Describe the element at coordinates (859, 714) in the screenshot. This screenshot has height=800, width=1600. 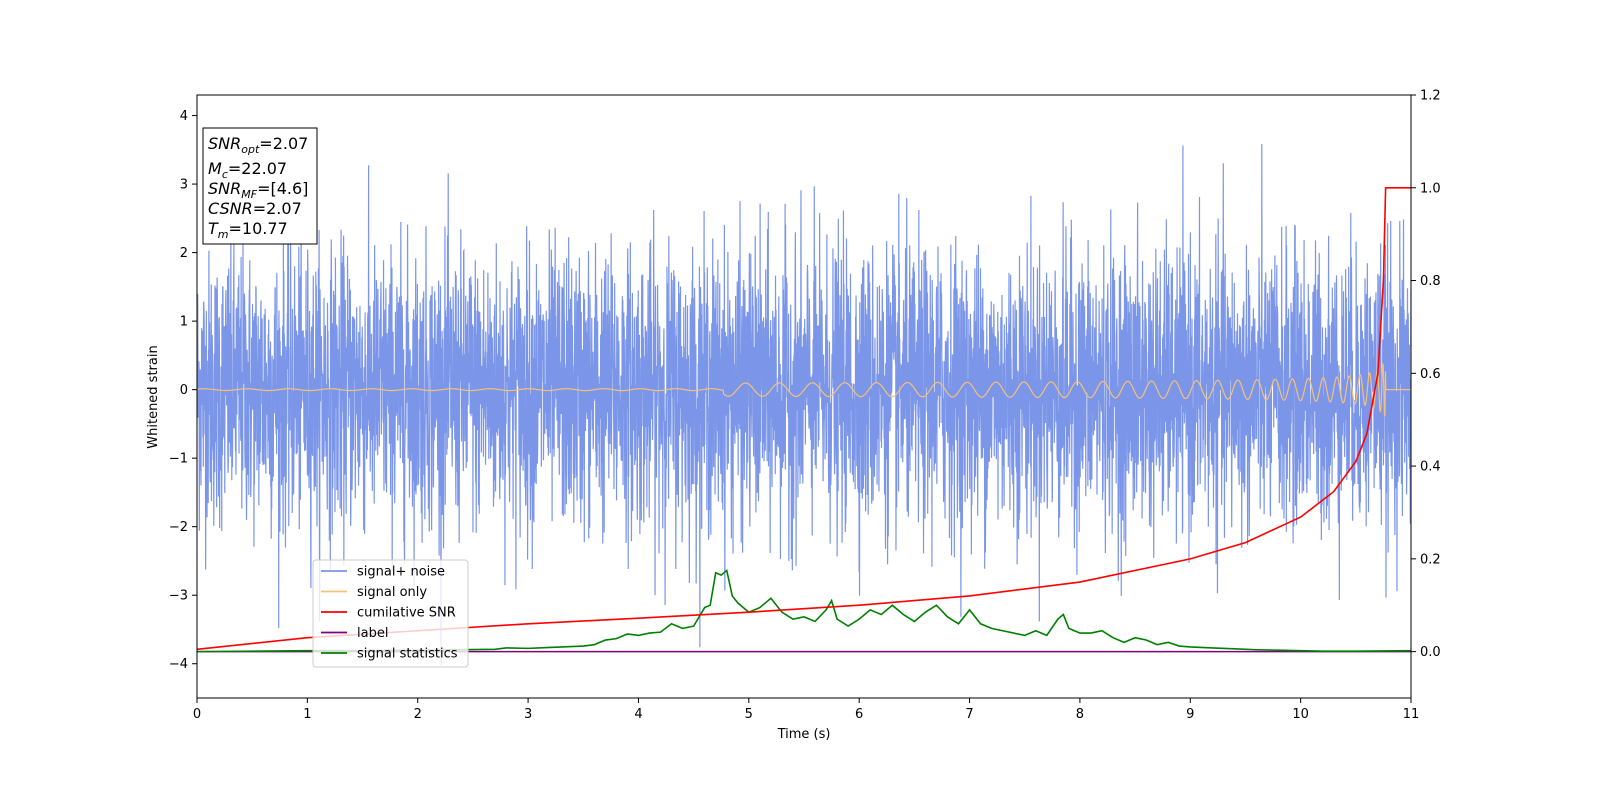
I see `x-tick-label: 6` at that location.